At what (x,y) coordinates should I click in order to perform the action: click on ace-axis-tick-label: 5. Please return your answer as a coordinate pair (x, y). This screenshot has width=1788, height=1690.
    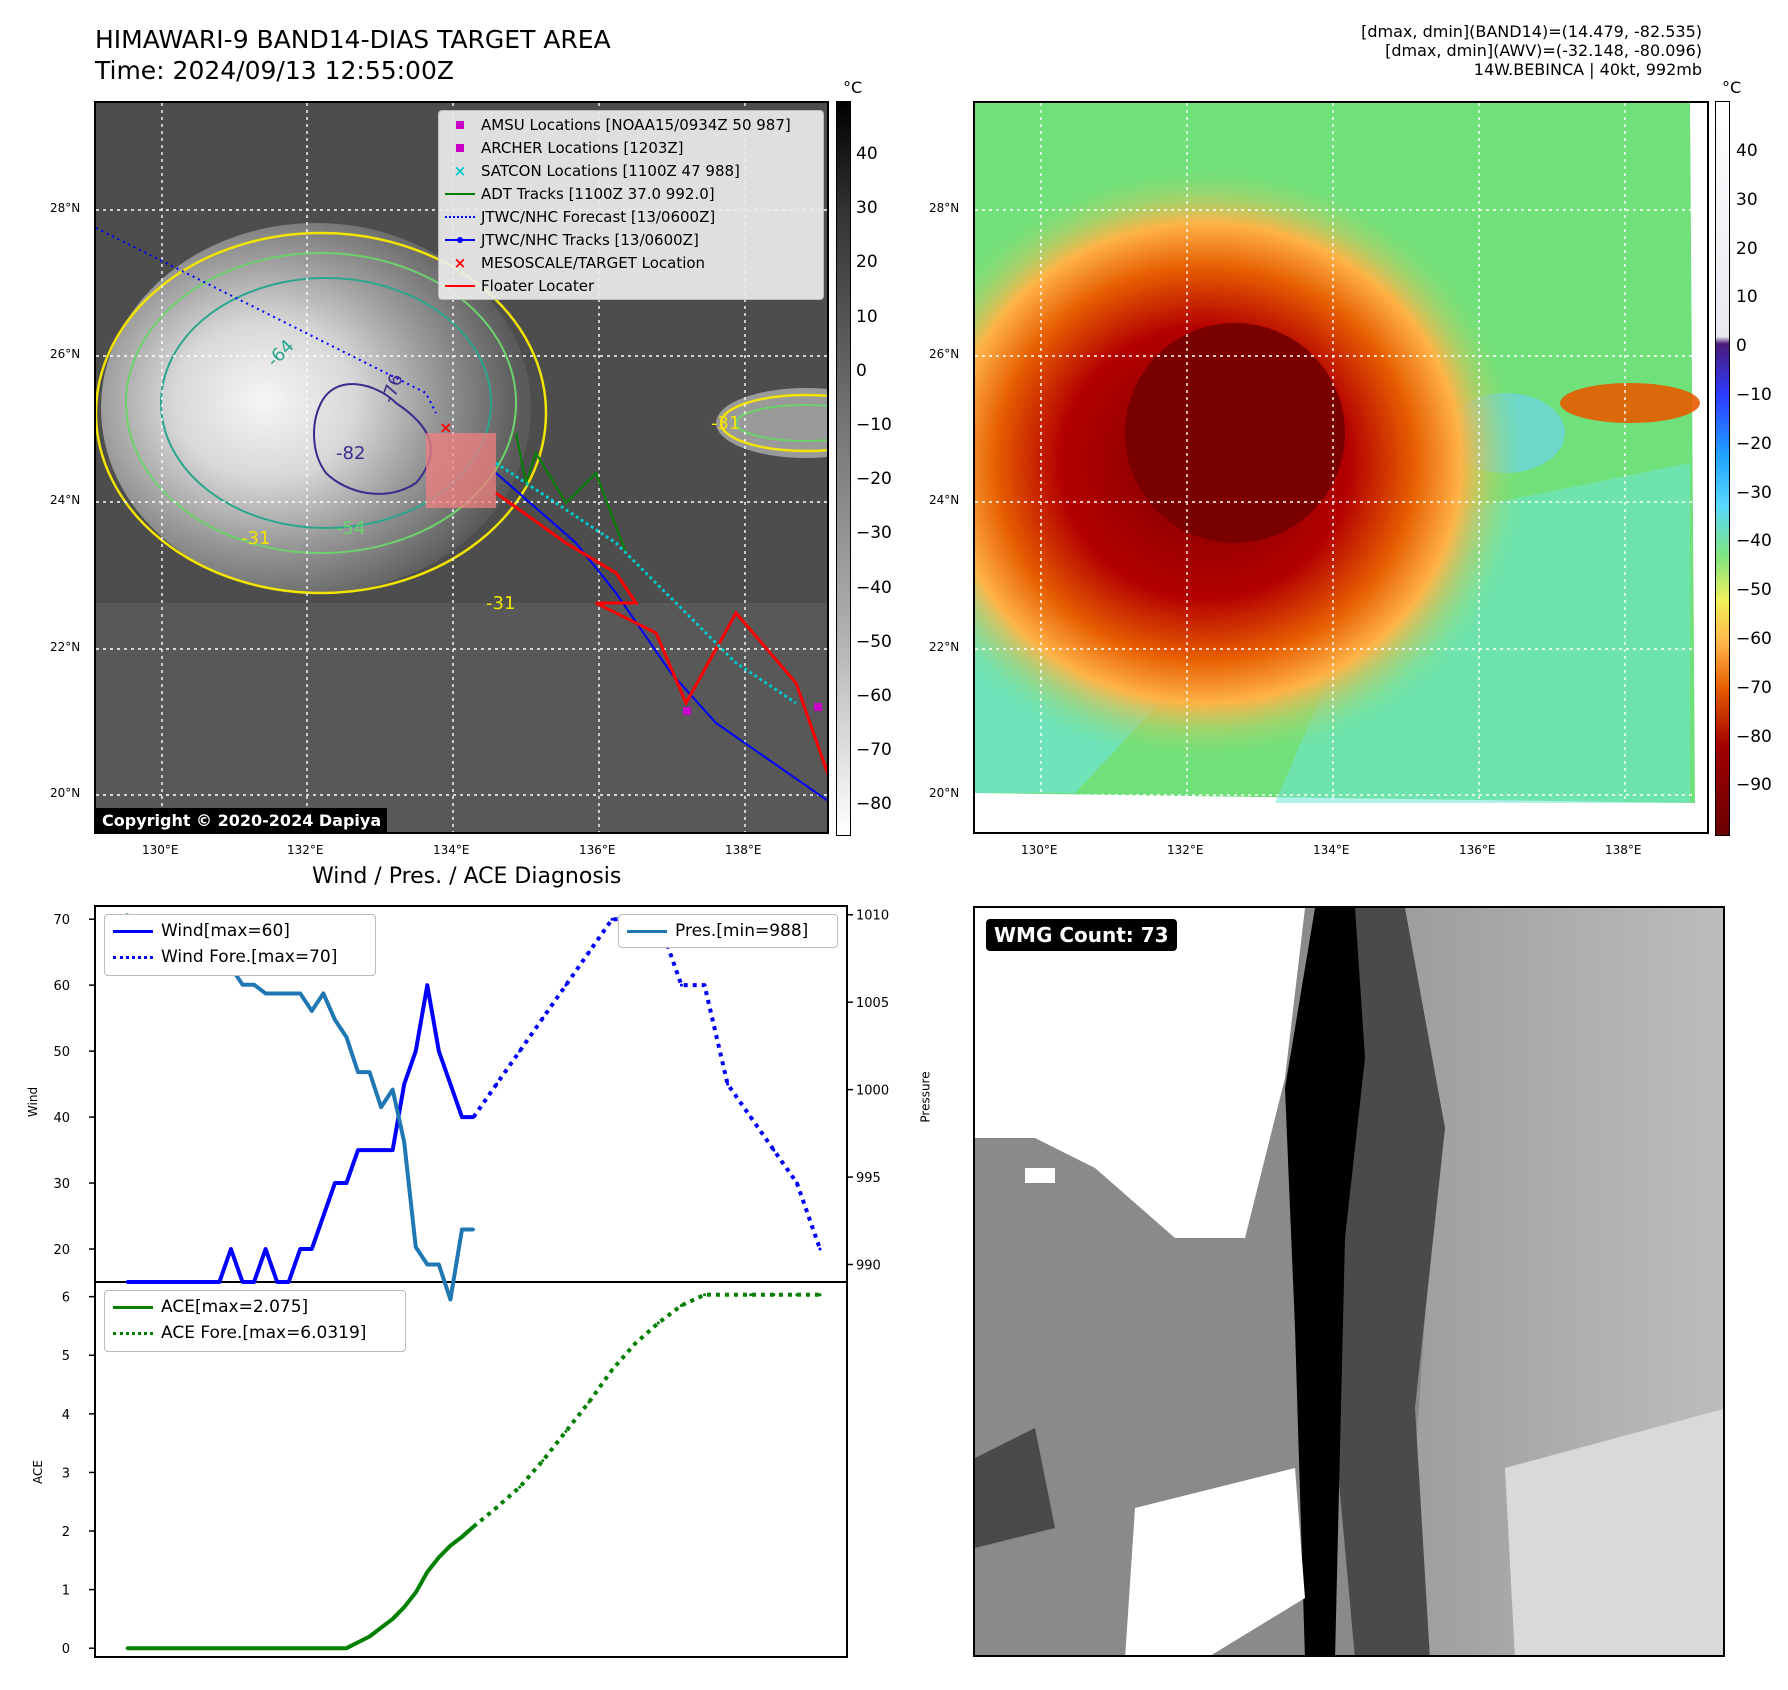
    Looking at the image, I should click on (66, 1356).